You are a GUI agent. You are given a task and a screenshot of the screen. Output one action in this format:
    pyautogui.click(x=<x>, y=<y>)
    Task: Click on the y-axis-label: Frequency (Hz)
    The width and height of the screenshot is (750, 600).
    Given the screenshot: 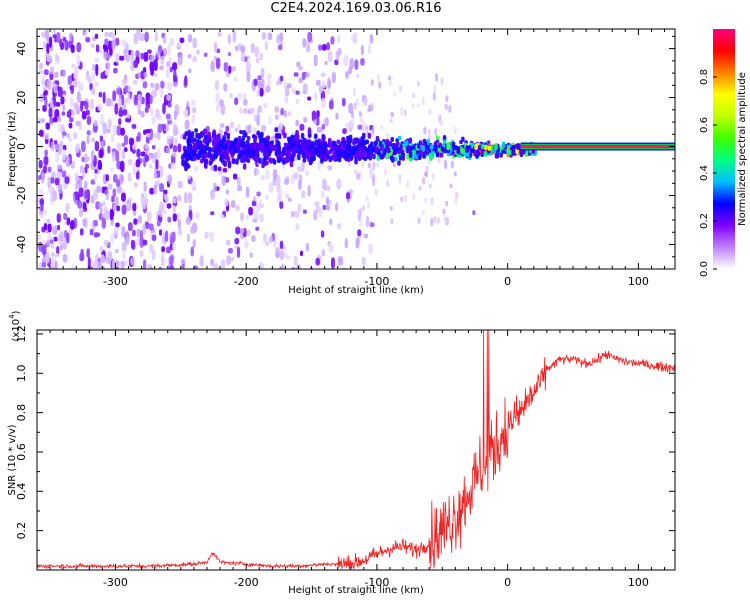 What is the action you would take?
    pyautogui.click(x=12, y=149)
    